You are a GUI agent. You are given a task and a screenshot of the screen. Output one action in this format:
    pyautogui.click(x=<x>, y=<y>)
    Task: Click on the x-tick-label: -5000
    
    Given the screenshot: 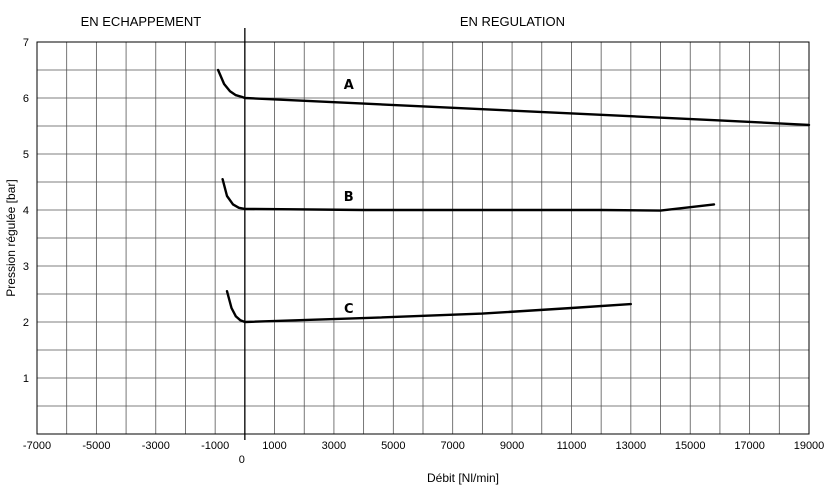 What is the action you would take?
    pyautogui.click(x=96, y=446)
    